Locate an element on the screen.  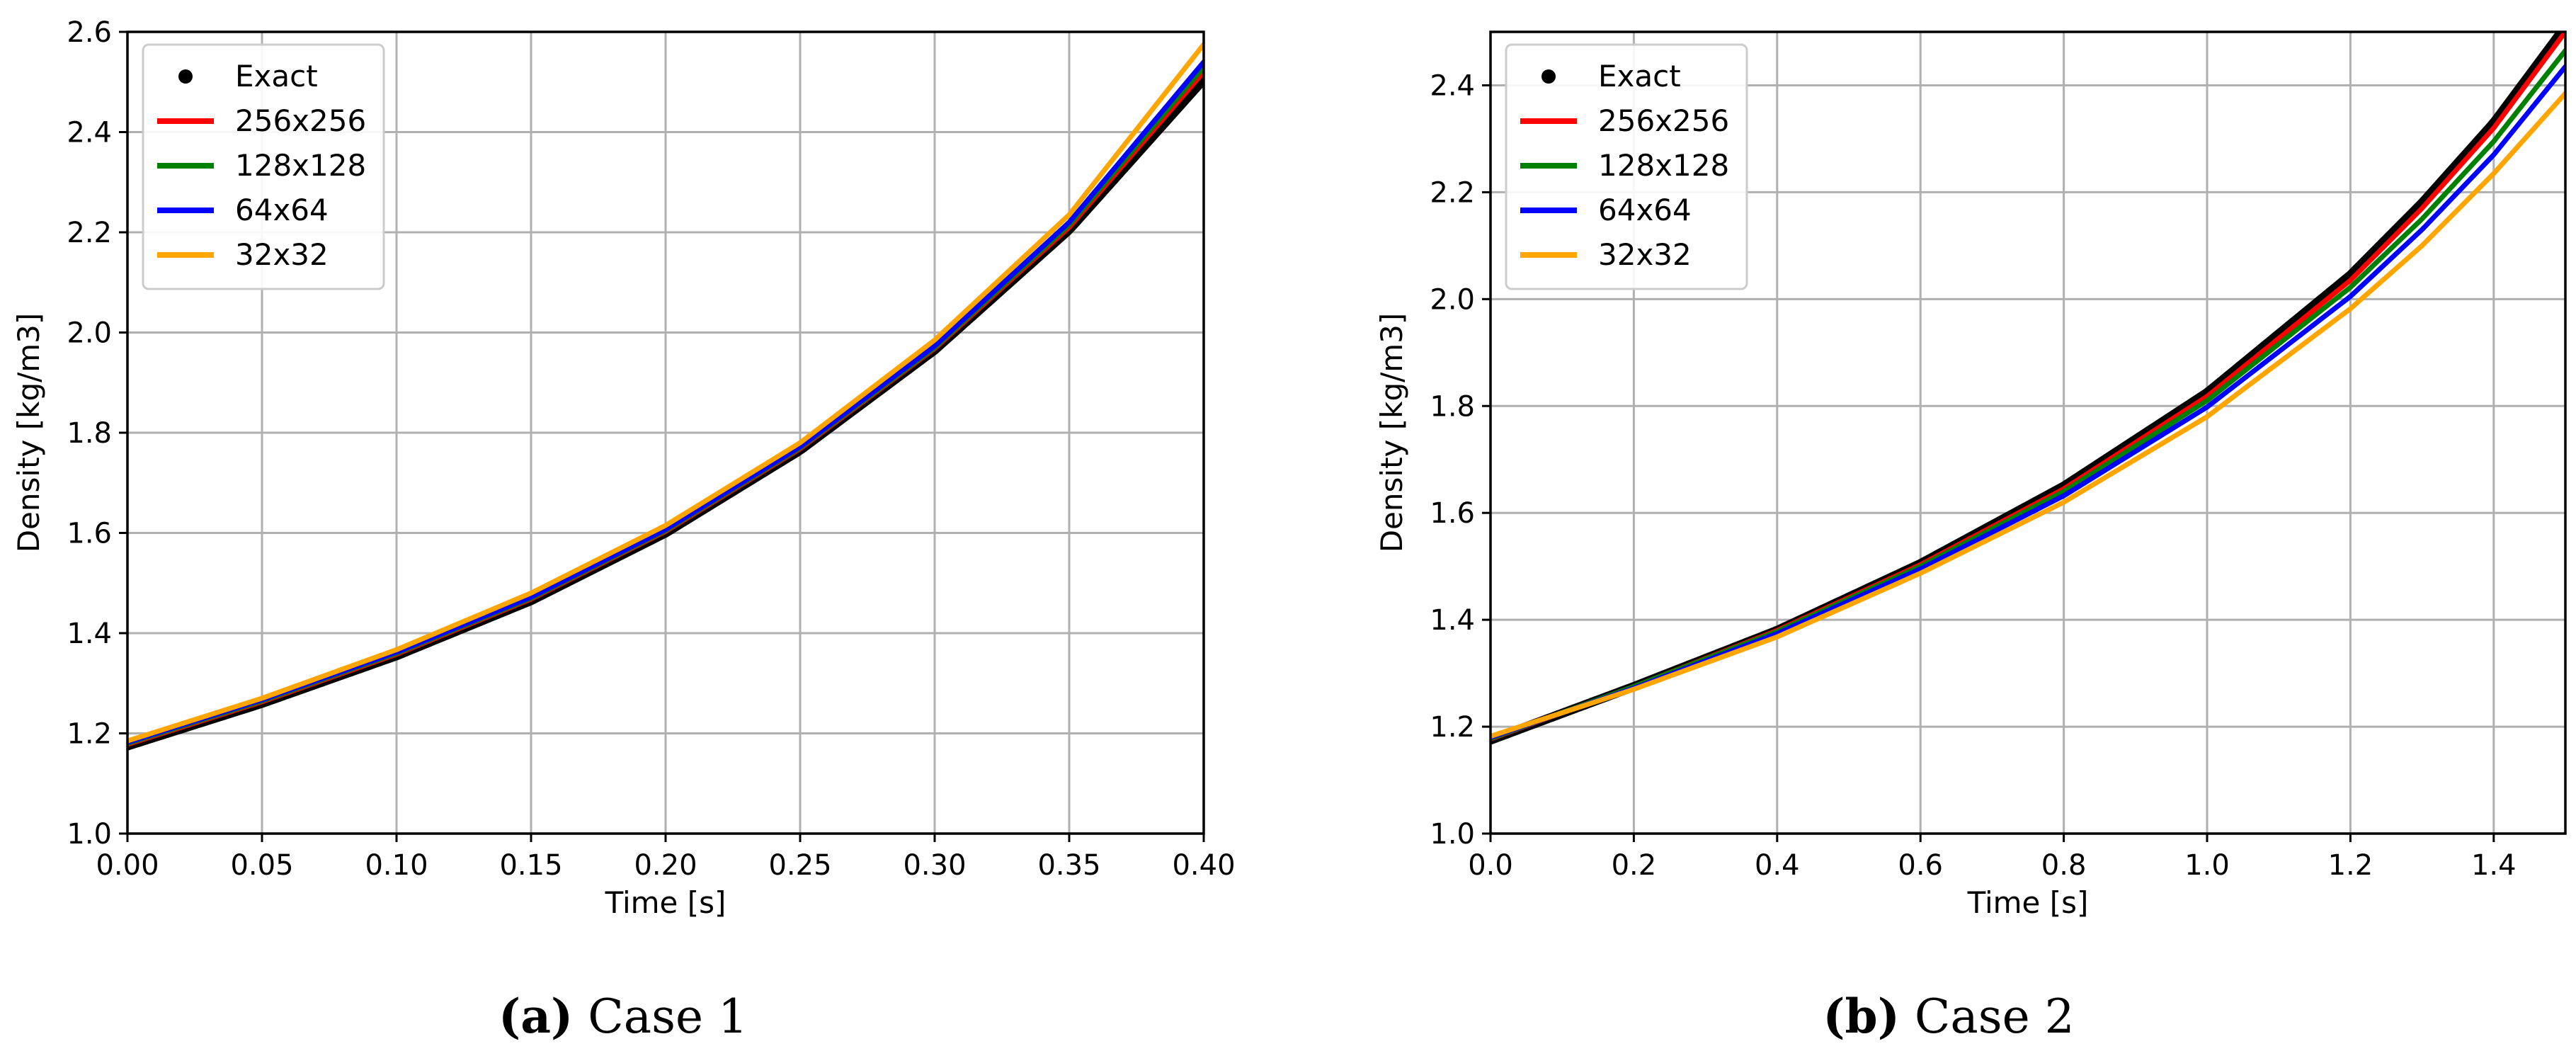
x-tick-label: 0.2 is located at coordinates (1634, 865).